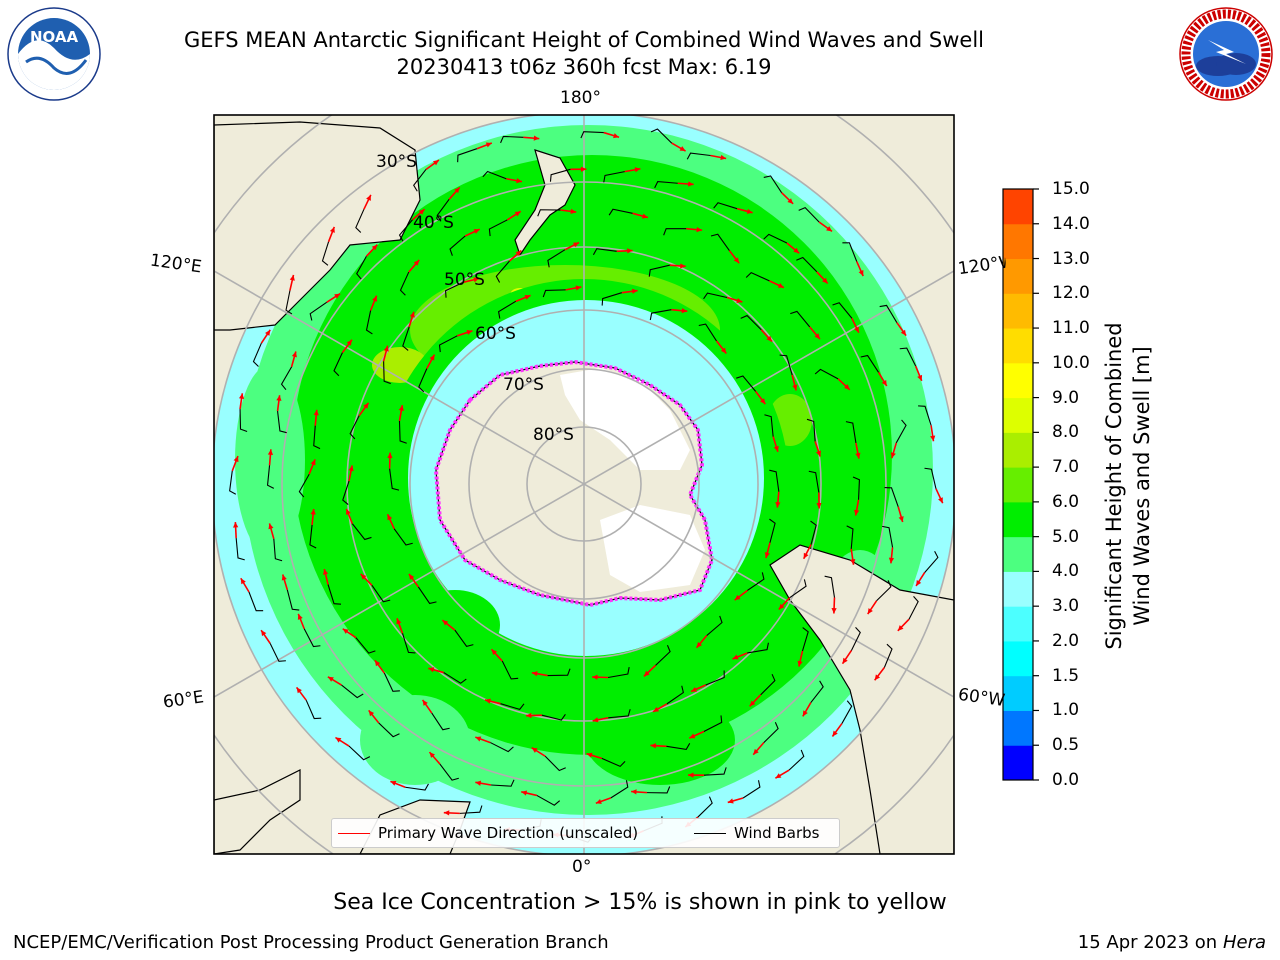 Image resolution: width=1280 pixels, height=960 pixels. I want to click on colorbar-tick-label: 0.5, so click(1066, 745).